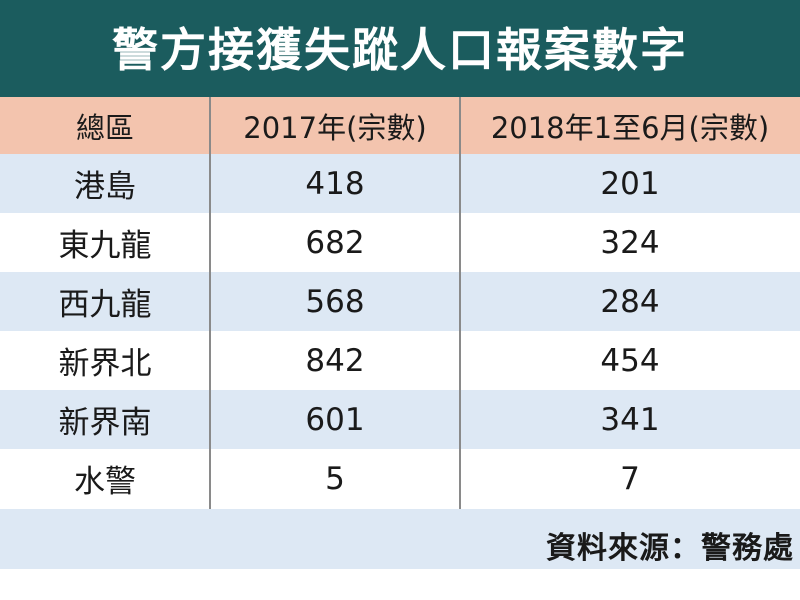 The width and height of the screenshot is (800, 600). What do you see at coordinates (400, 301) in the screenshot?
I see `table-row: 西九龍 568 284` at bounding box center [400, 301].